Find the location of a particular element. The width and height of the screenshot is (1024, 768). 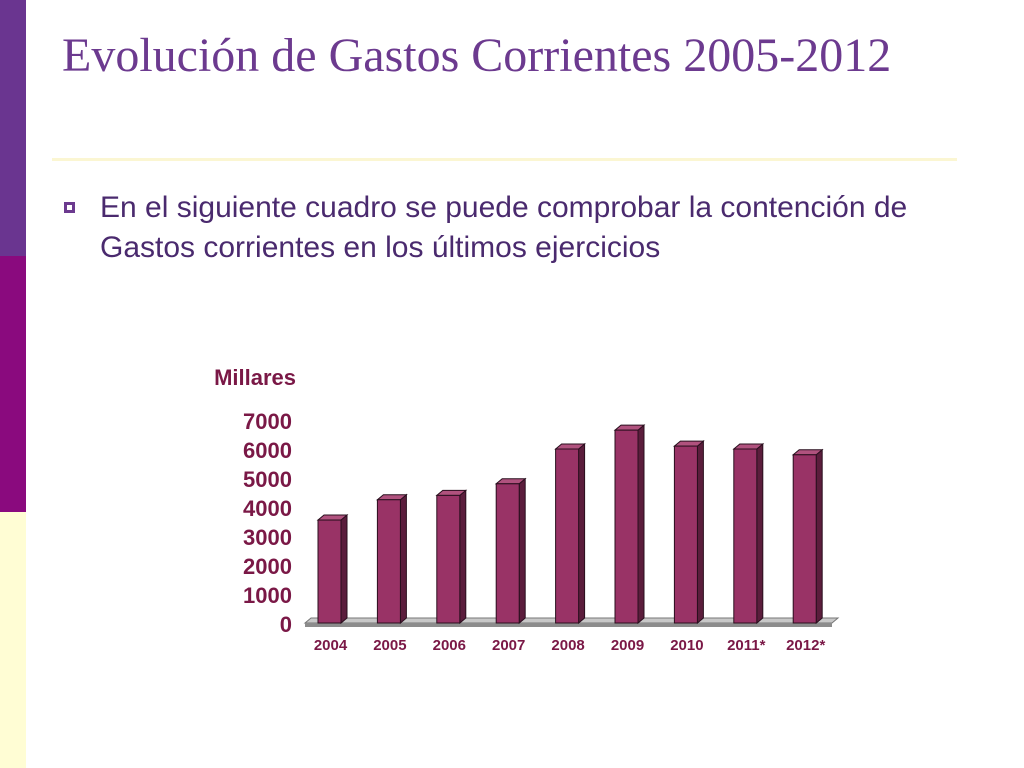

x-tick-label: 2006 is located at coordinates (449, 645).